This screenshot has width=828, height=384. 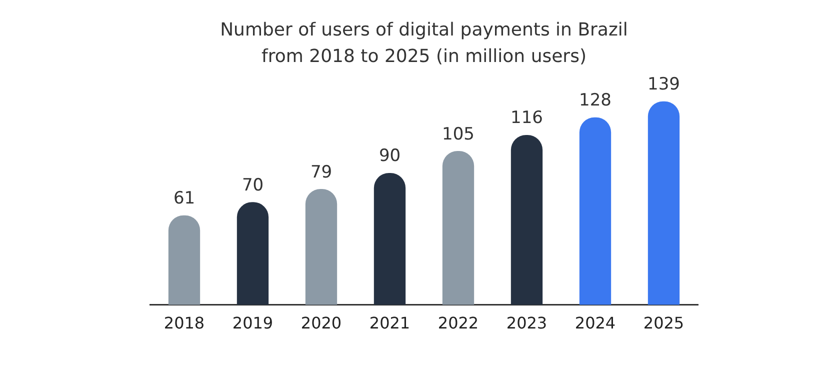 What do you see at coordinates (184, 198) in the screenshot?
I see `data-label: 61` at bounding box center [184, 198].